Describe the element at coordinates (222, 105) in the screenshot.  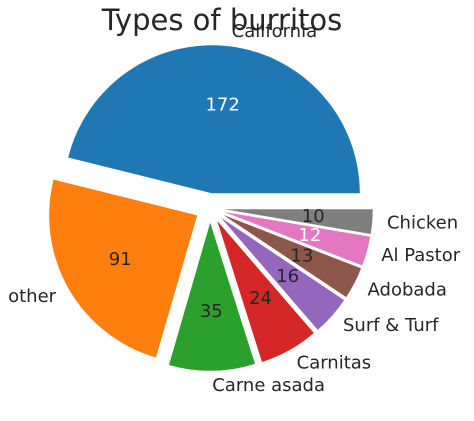
I see `value-label-california: 172` at that location.